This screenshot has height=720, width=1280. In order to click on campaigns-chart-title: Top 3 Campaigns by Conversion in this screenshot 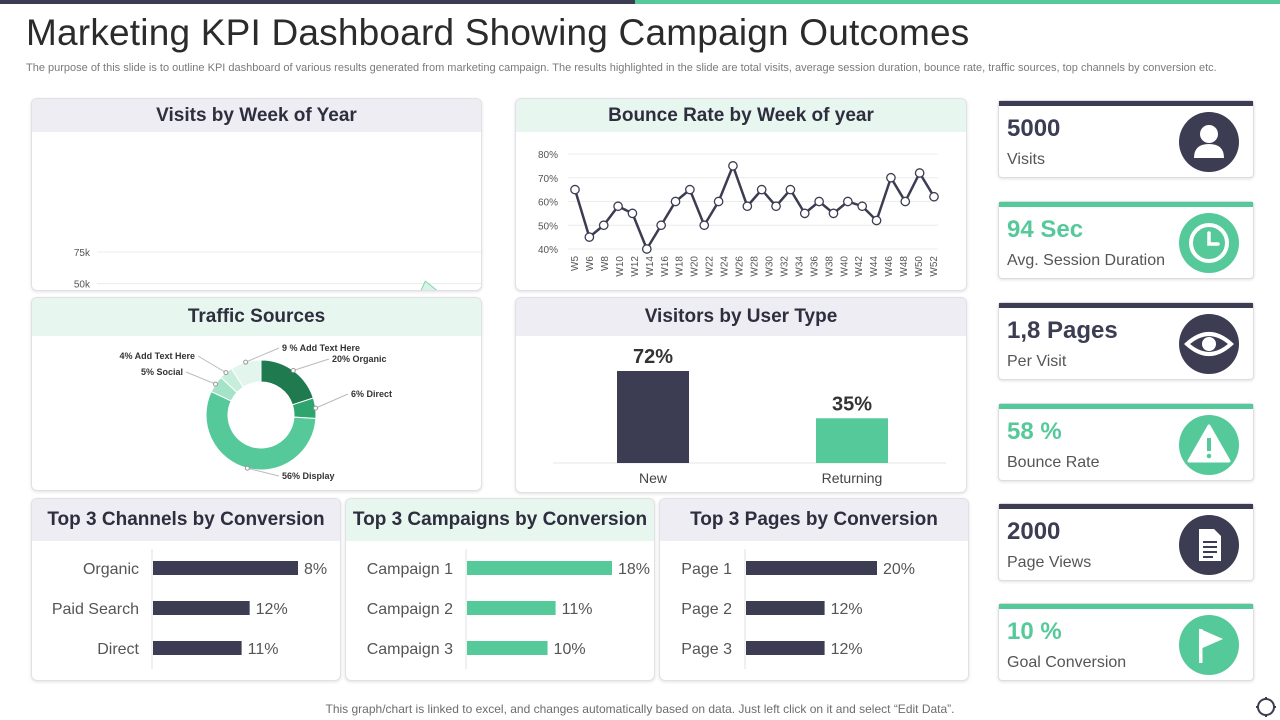, I will do `click(500, 520)`.